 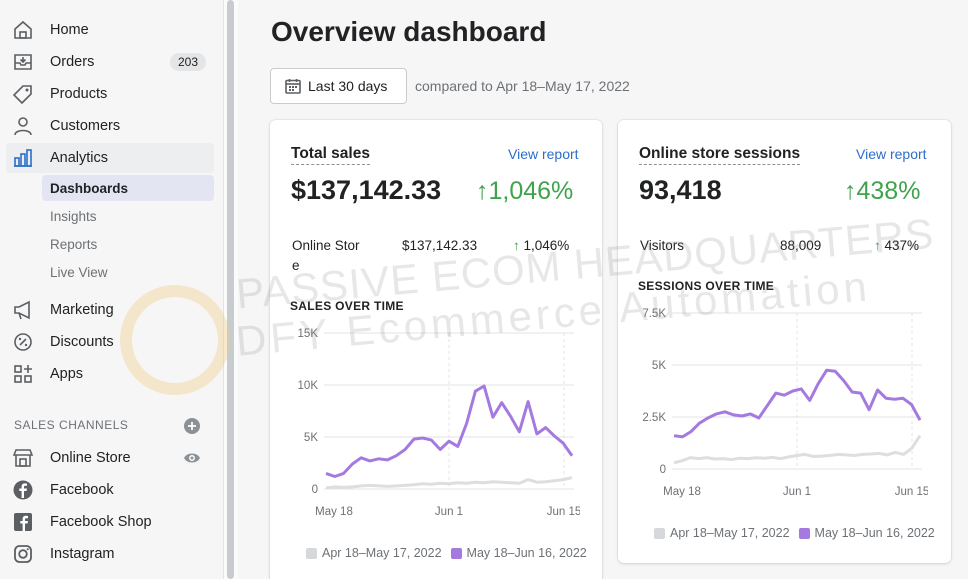 I want to click on breakdown-change: ↑ 437%, so click(x=896, y=245).